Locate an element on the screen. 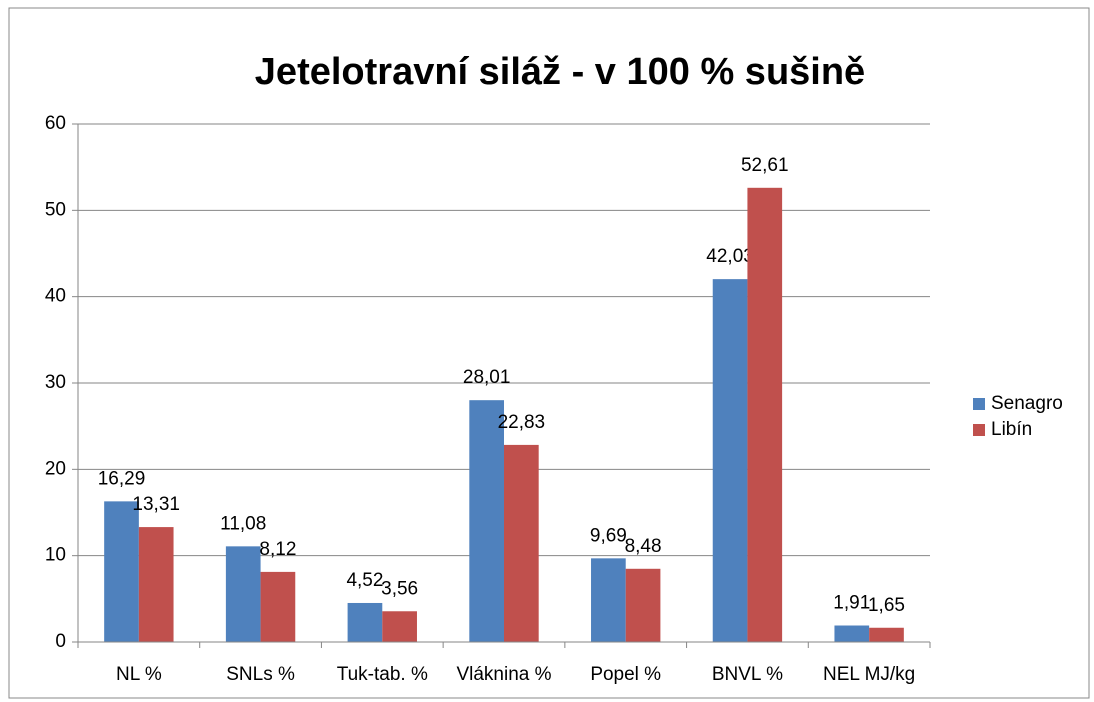 The width and height of the screenshot is (1094, 702). data-label: 22,83 is located at coordinates (522, 422).